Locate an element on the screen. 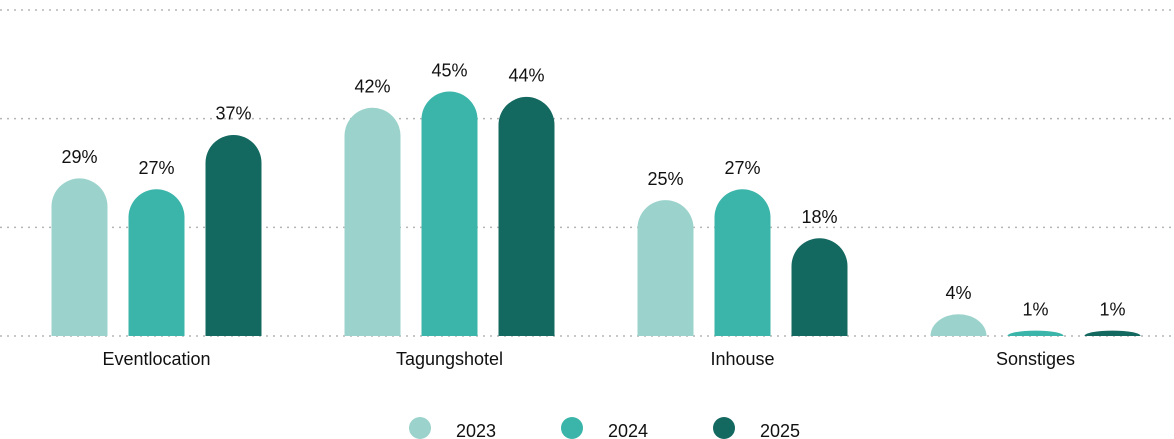  x-tick-label: Tagungshotel is located at coordinates (449, 359).